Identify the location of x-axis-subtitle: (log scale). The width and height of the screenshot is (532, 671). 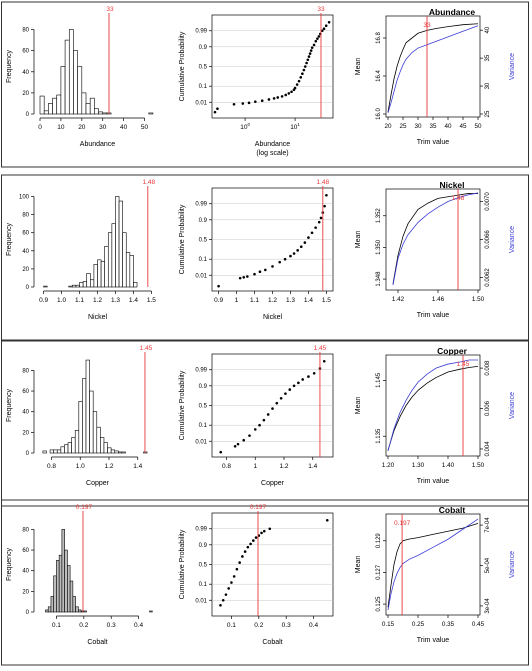
(272, 153).